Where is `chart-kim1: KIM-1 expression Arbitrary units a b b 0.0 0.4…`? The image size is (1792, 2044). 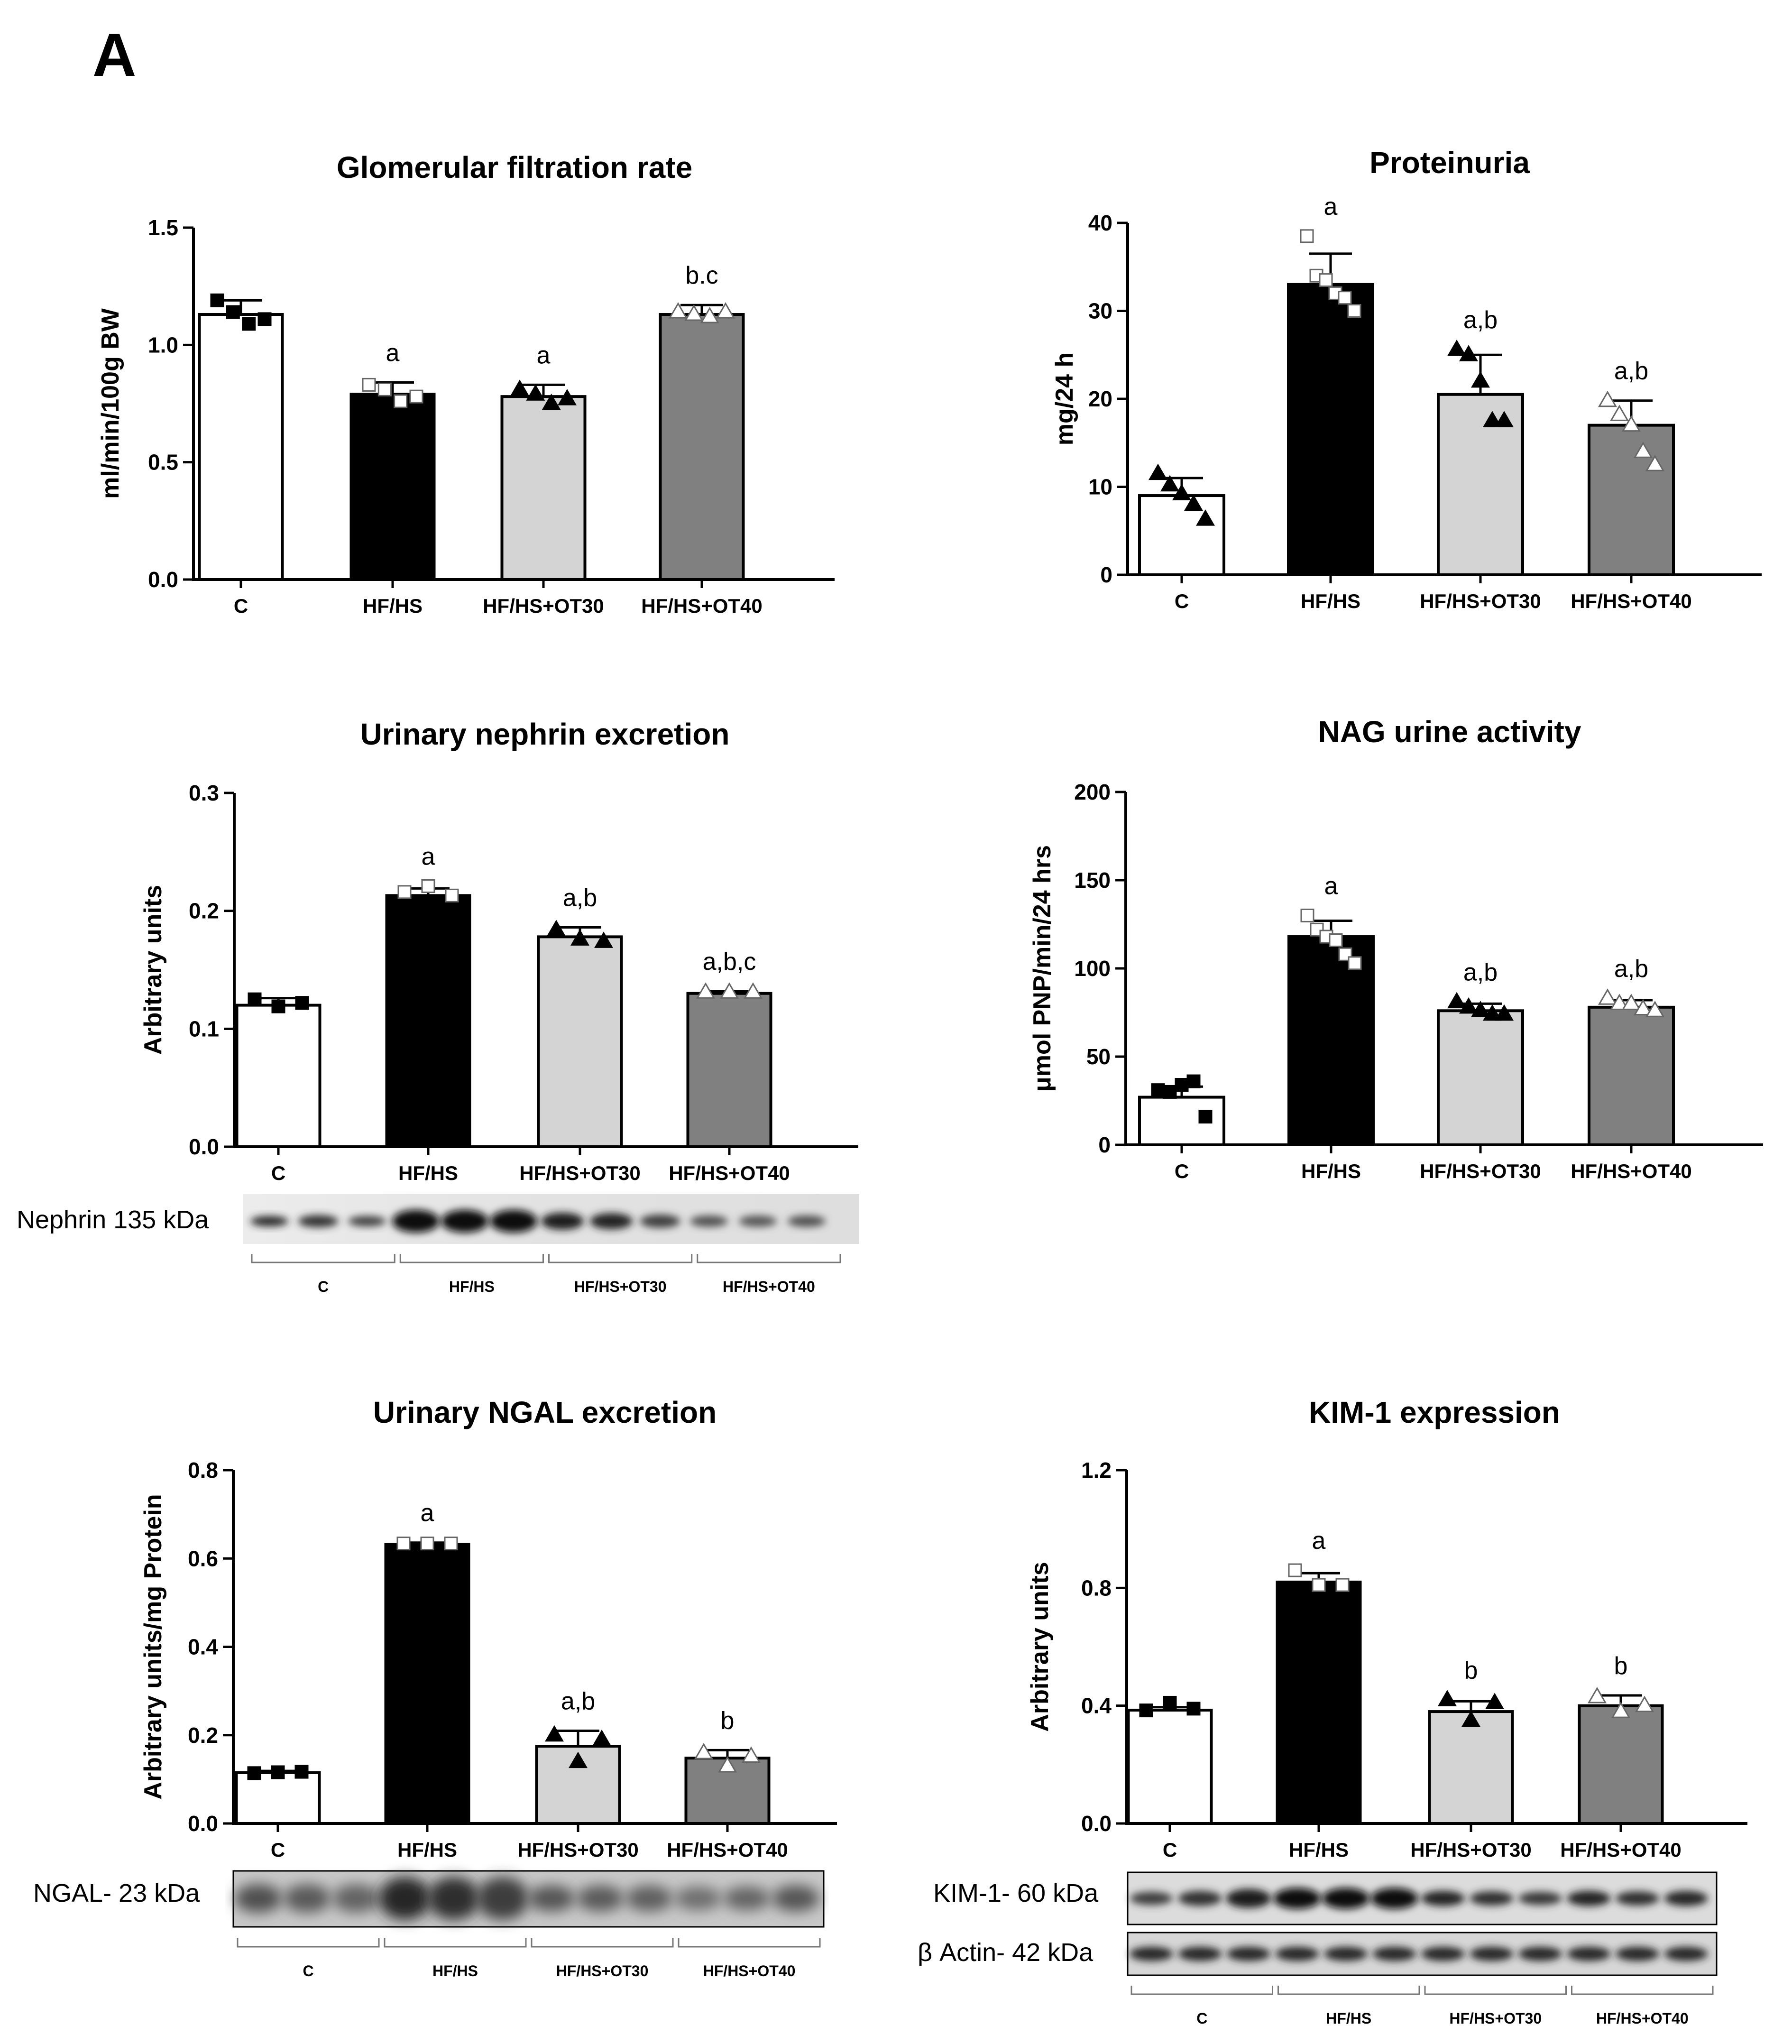 chart-kim1: KIM-1 expression Arbitrary units a b b 0.0 0.4… is located at coordinates (1386, 1628).